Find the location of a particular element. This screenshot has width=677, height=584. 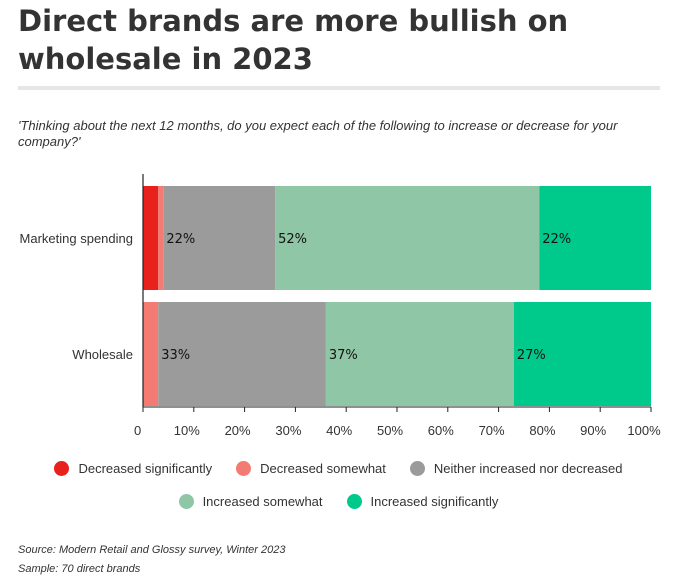

x-tick-label: 50% is located at coordinates (390, 430).